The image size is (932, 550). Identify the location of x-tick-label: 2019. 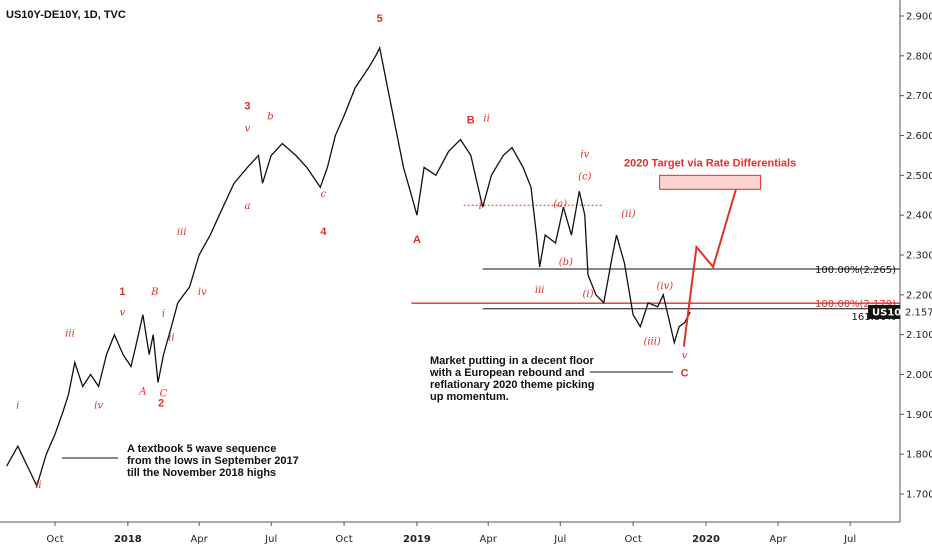
(417, 539).